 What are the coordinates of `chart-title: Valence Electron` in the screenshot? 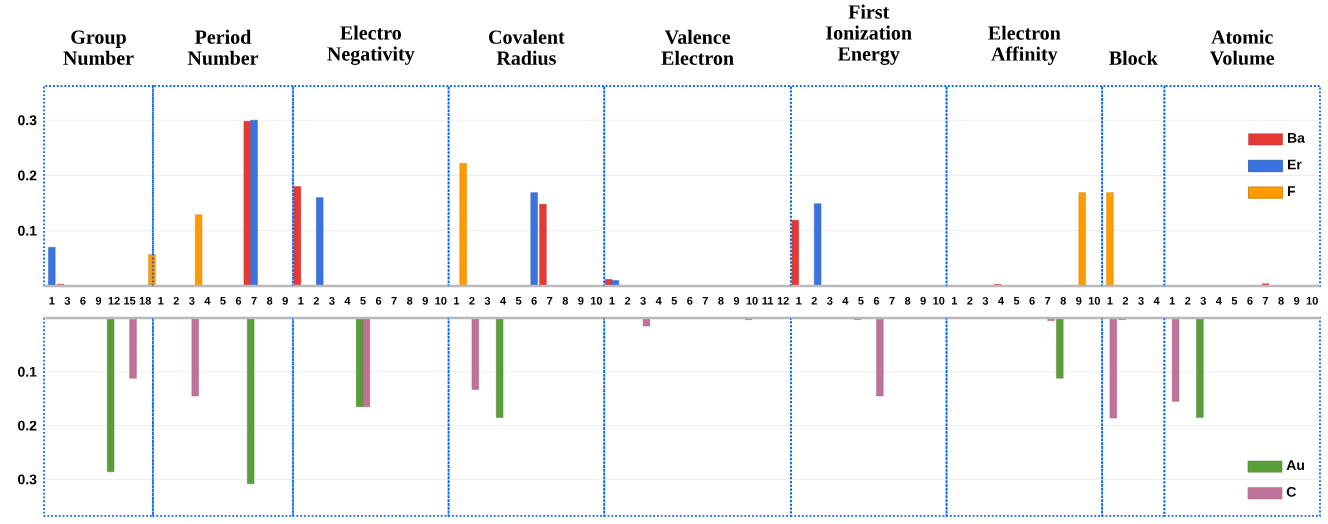 It's located at (697, 47).